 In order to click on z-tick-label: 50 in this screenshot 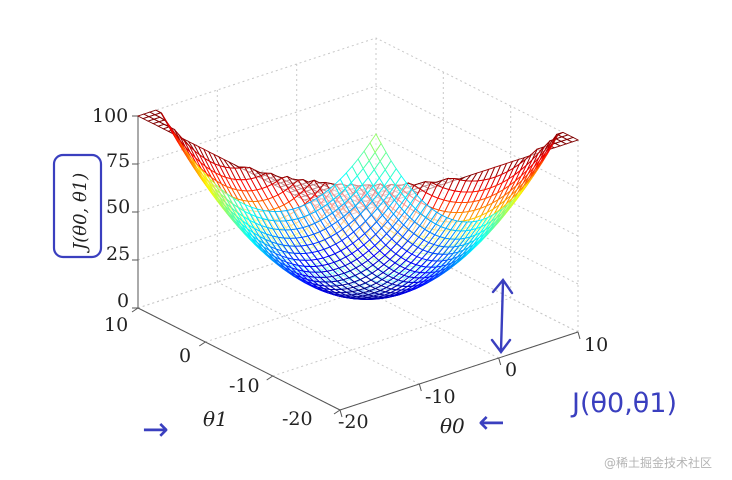, I will do `click(118, 207)`.